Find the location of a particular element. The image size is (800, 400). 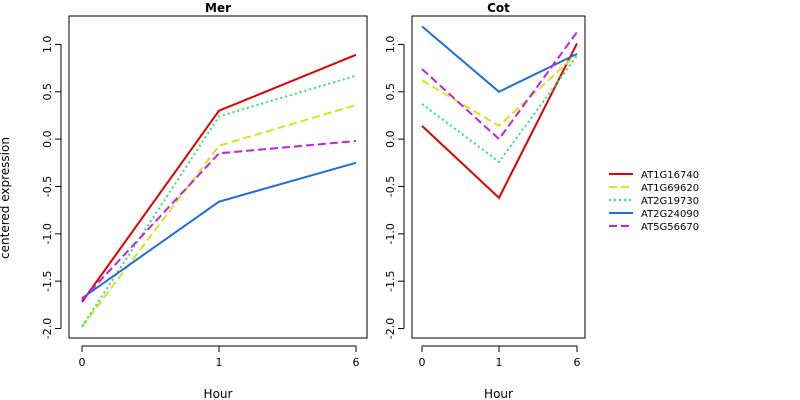

legend-label: AT1G69620 is located at coordinates (670, 188).